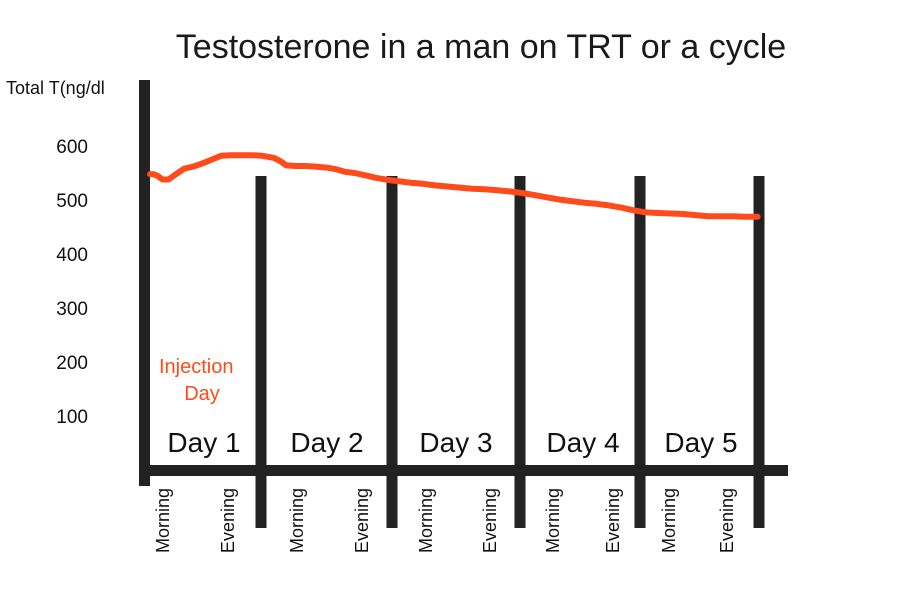 This screenshot has width=900, height=600. Describe the element at coordinates (144, 283) in the screenshot. I see `y-axis-line` at that location.